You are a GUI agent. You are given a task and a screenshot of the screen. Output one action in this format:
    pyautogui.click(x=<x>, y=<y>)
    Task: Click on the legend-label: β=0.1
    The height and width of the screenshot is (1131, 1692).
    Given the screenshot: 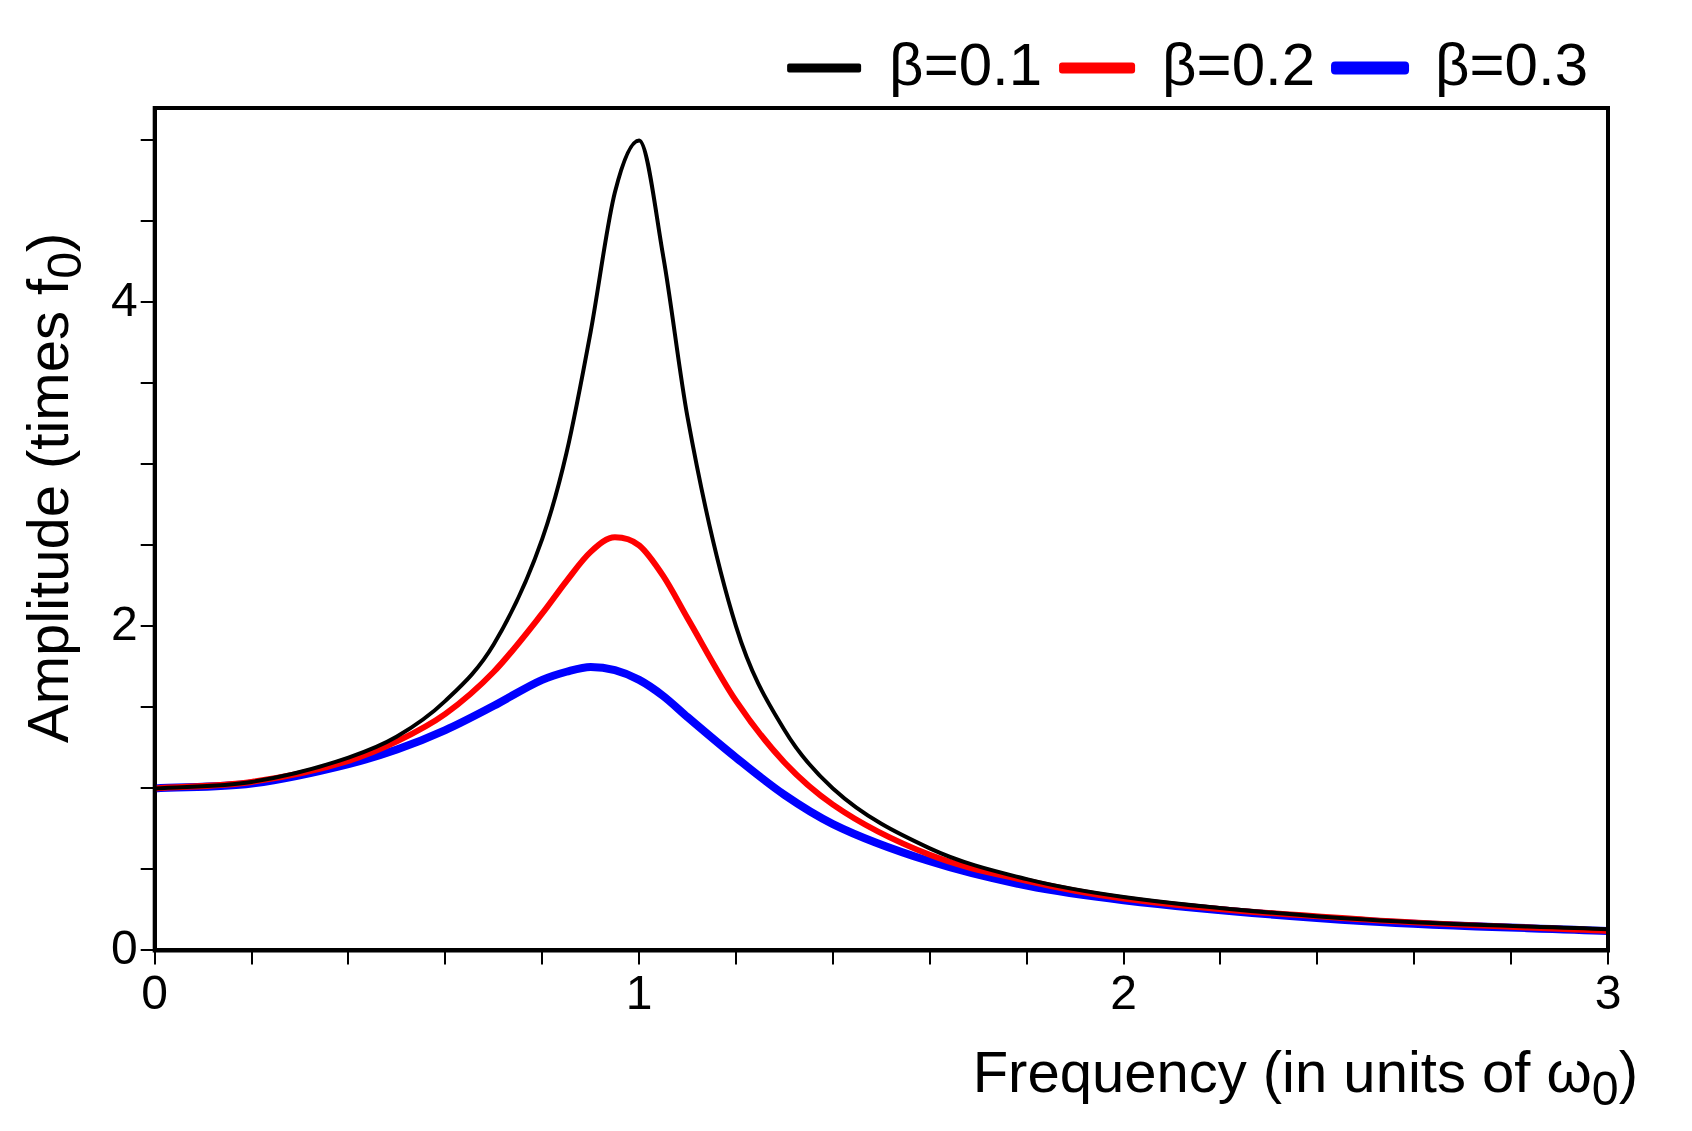 What is the action you would take?
    pyautogui.click(x=966, y=64)
    